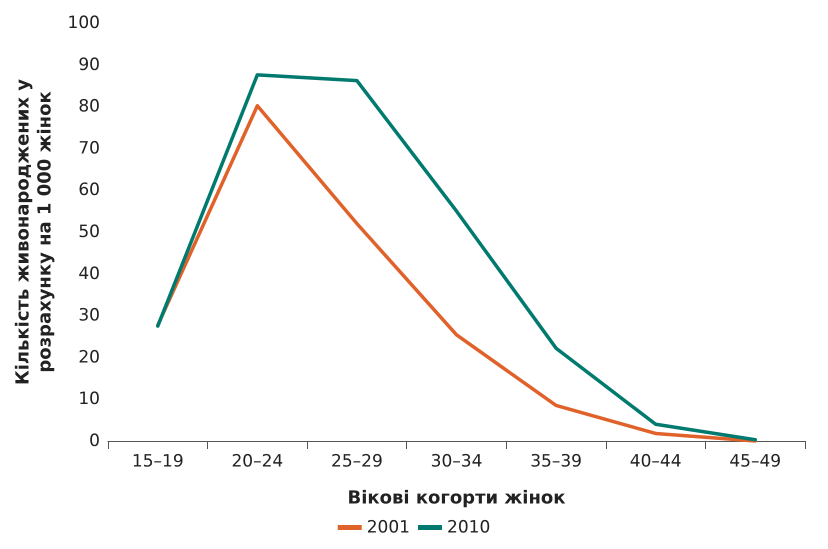 The image size is (828, 549). Describe the element at coordinates (89, 64) in the screenshot. I see `y-tick-label: 90` at that location.